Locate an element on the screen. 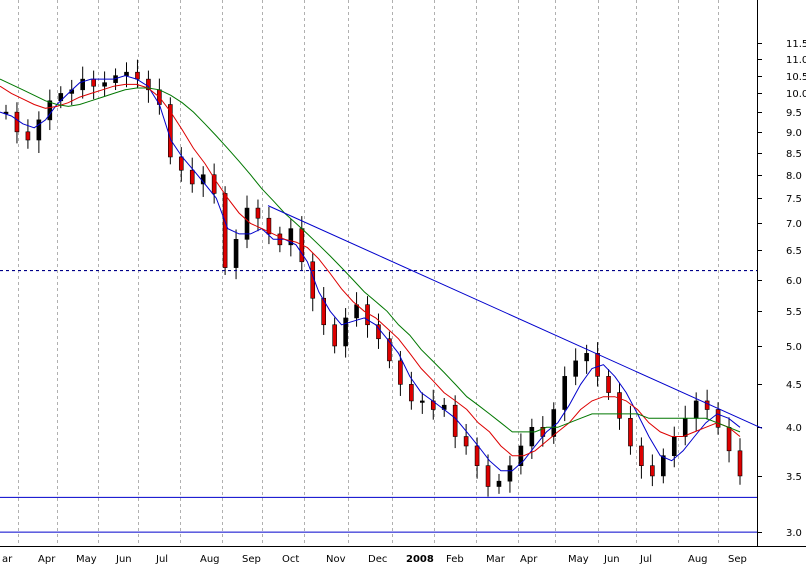  y-tick-label: 3.0 is located at coordinates (794, 533).